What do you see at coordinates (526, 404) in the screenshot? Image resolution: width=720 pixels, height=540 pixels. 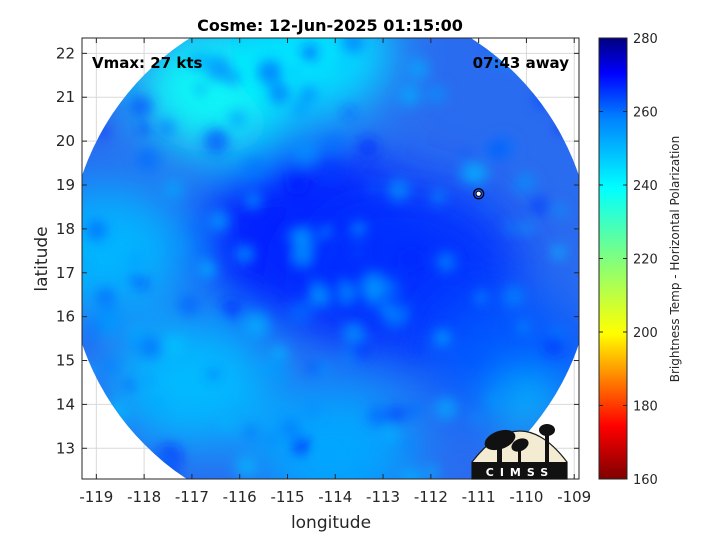 I see `region-east-spot` at bounding box center [526, 404].